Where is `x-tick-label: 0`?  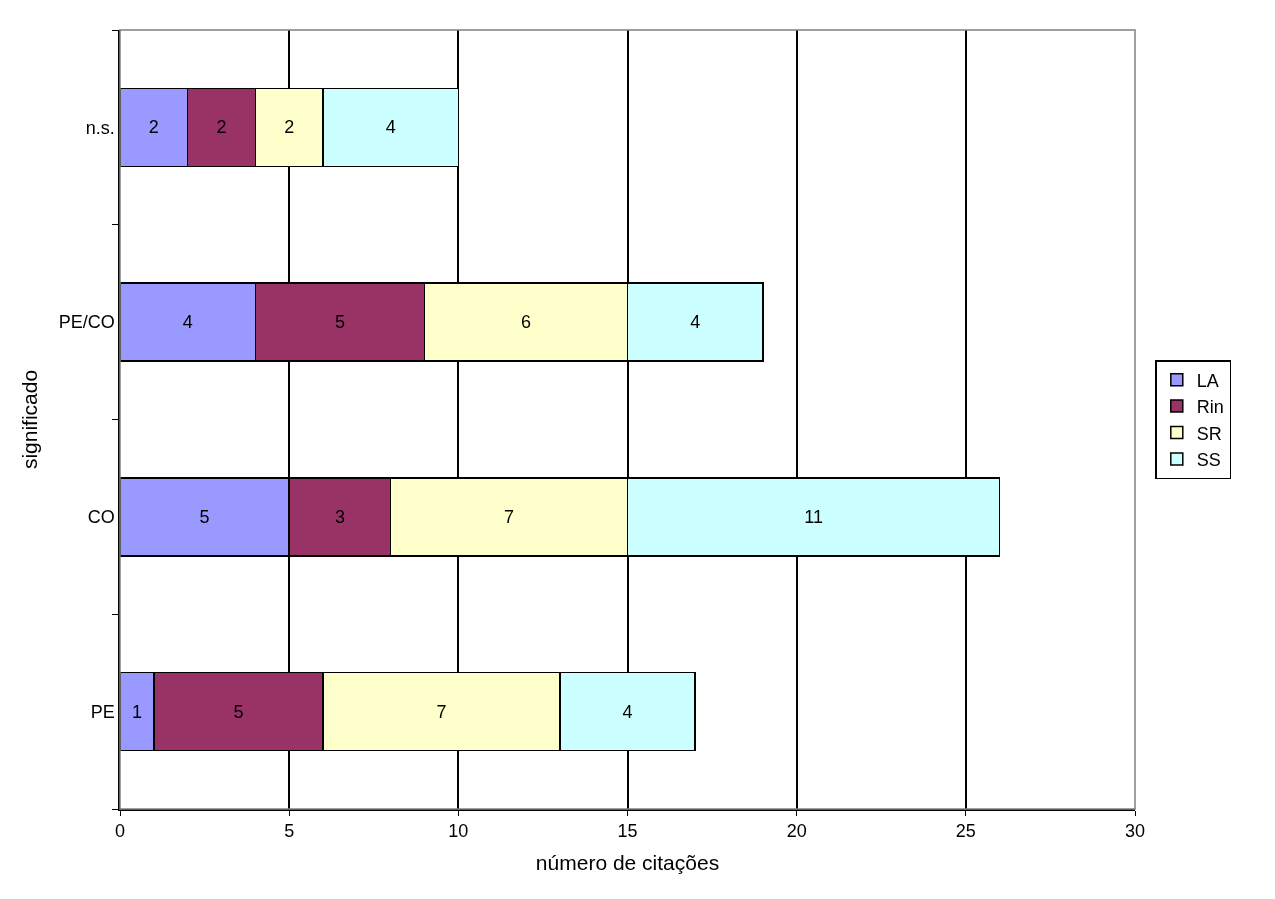 x-tick-label: 0 is located at coordinates (120, 831).